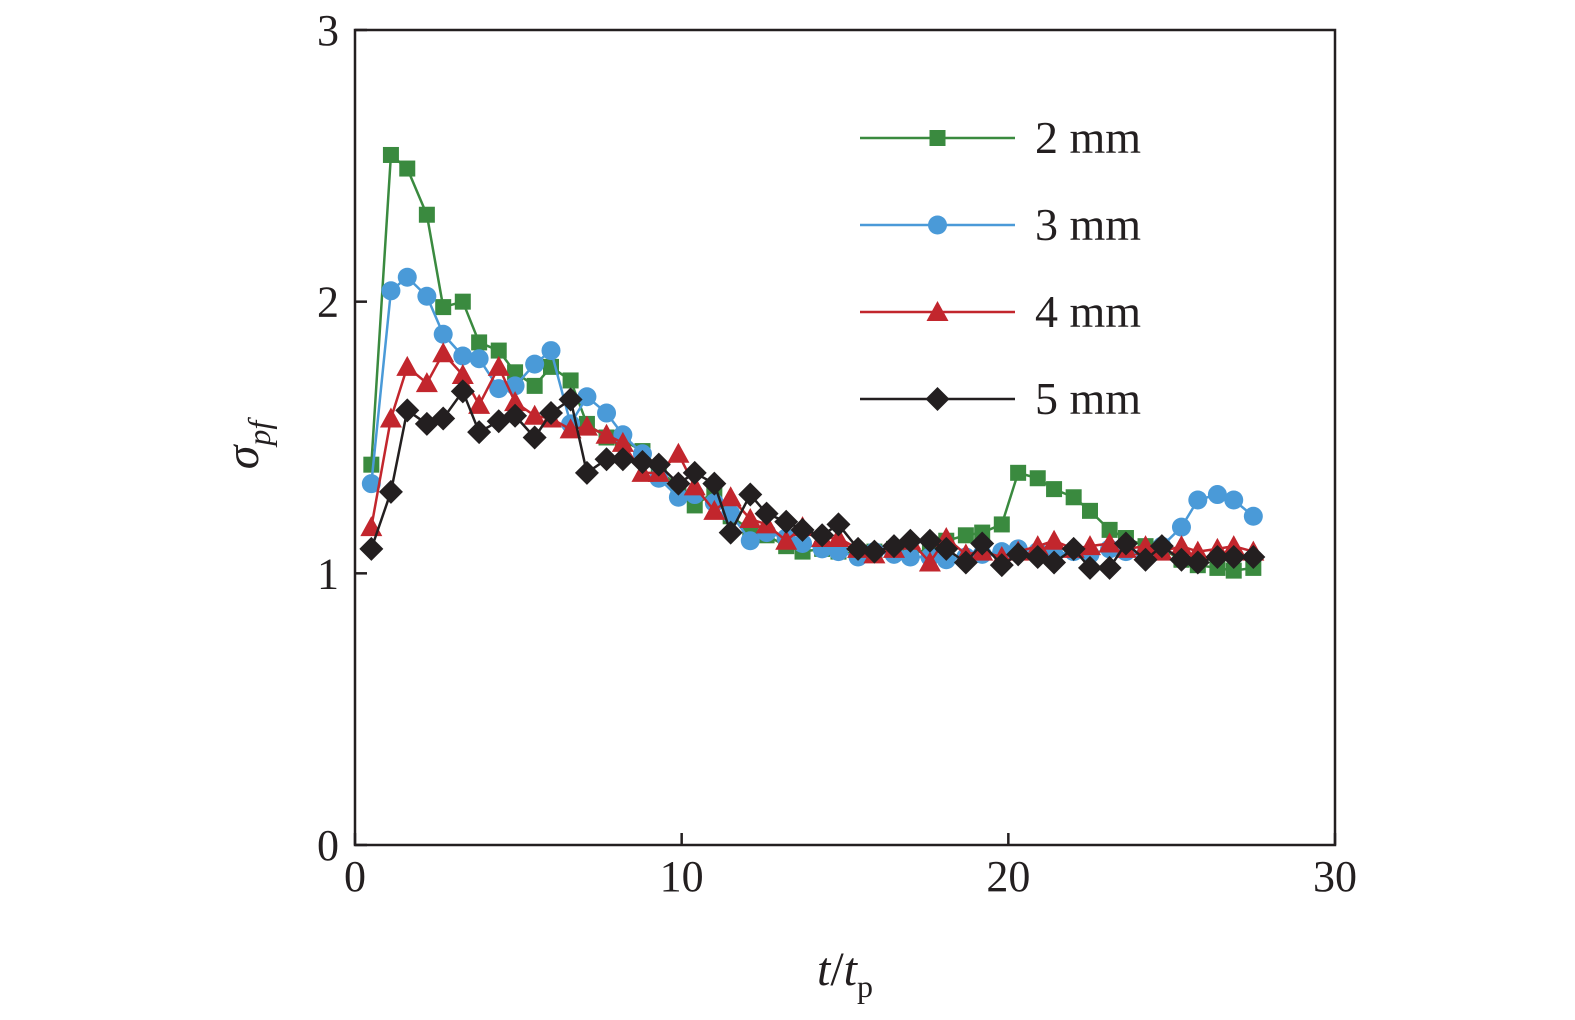  Describe the element at coordinates (845, 973) in the screenshot. I see `x-axis-label: t/tp` at that location.